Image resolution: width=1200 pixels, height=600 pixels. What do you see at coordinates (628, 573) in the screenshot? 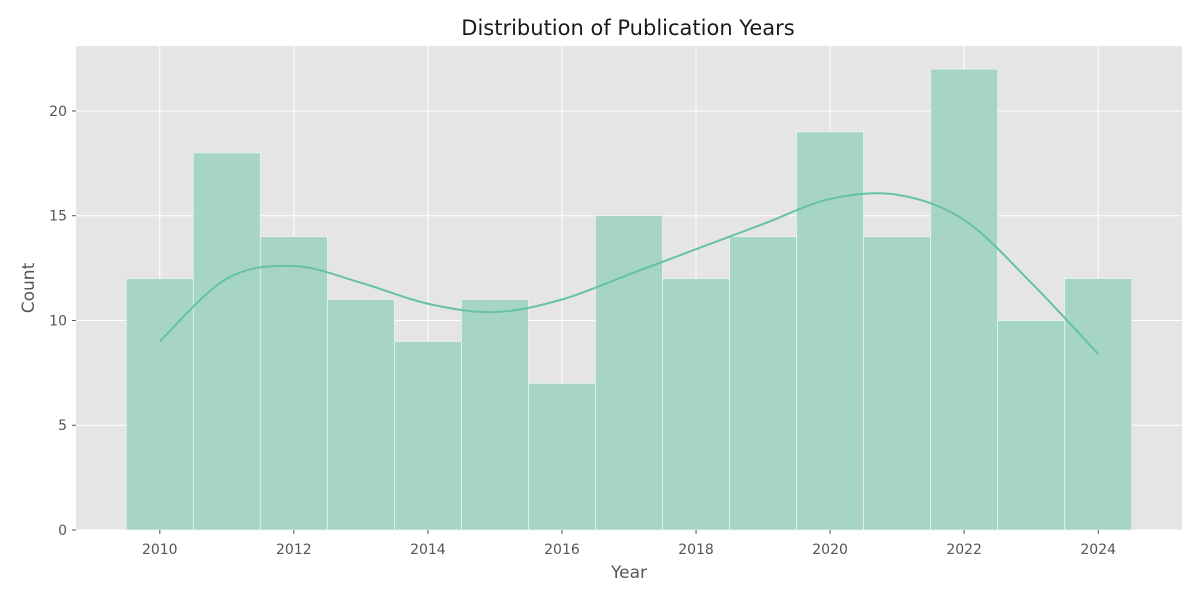
I see `x-axis-label: Year` at bounding box center [628, 573].